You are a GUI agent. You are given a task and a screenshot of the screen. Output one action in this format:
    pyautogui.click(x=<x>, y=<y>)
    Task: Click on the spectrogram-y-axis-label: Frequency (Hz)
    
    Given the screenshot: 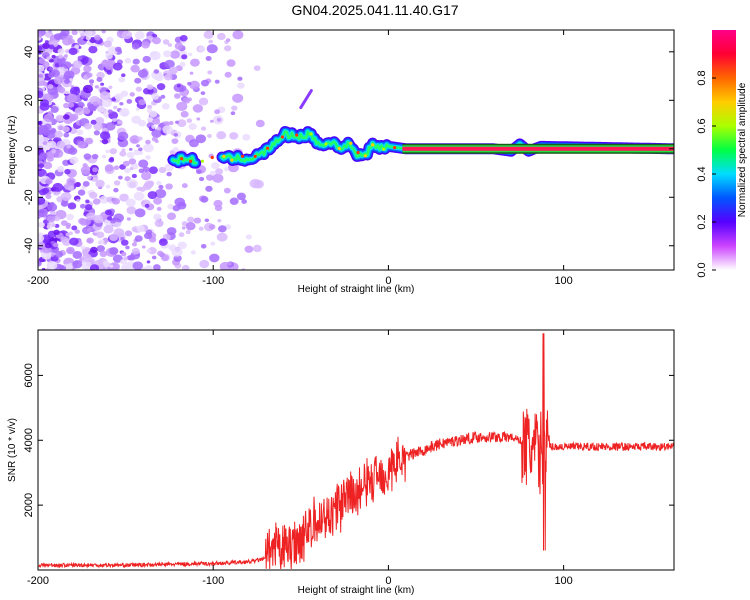 What is the action you would take?
    pyautogui.click(x=12, y=150)
    